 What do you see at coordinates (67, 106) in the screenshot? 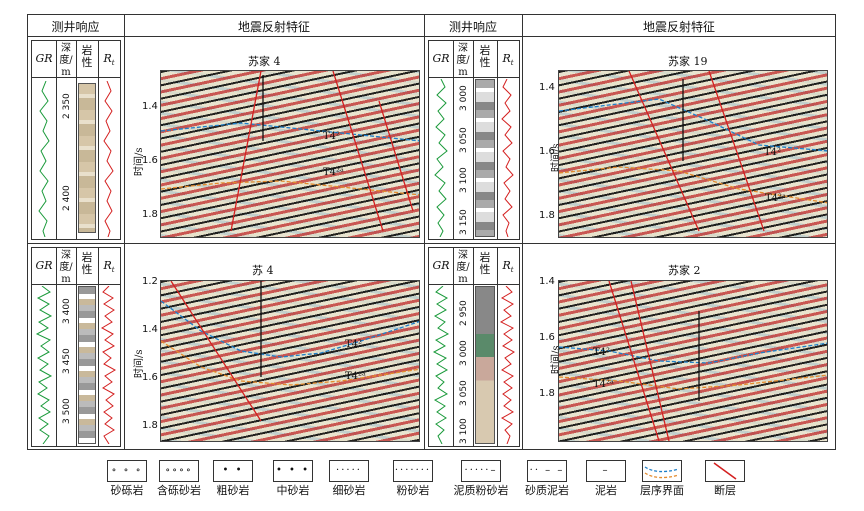
I see `depth-label: 2 350` at bounding box center [67, 106].